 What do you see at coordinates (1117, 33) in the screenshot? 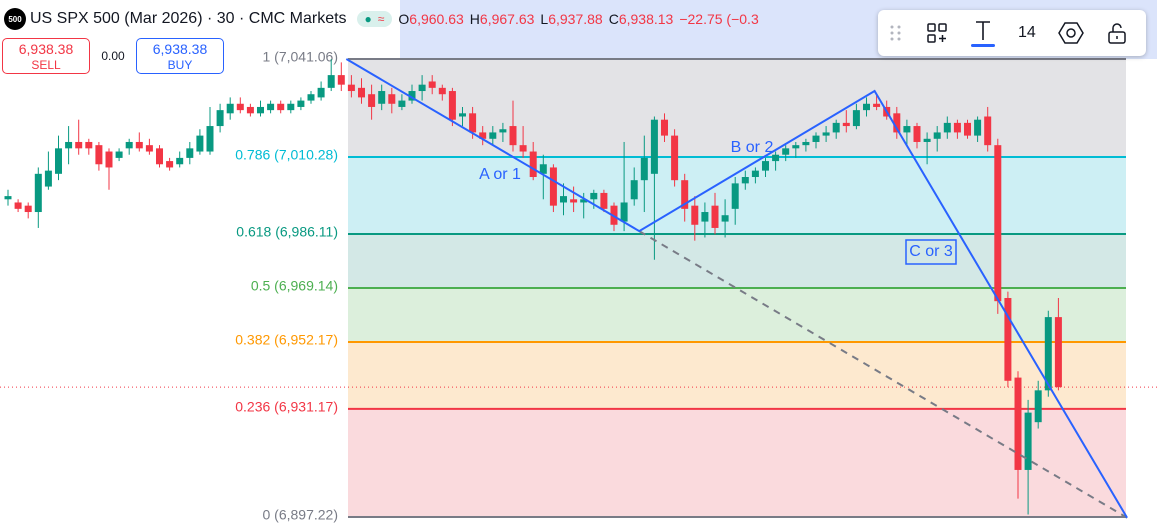
I see `lock-icon` at bounding box center [1117, 33].